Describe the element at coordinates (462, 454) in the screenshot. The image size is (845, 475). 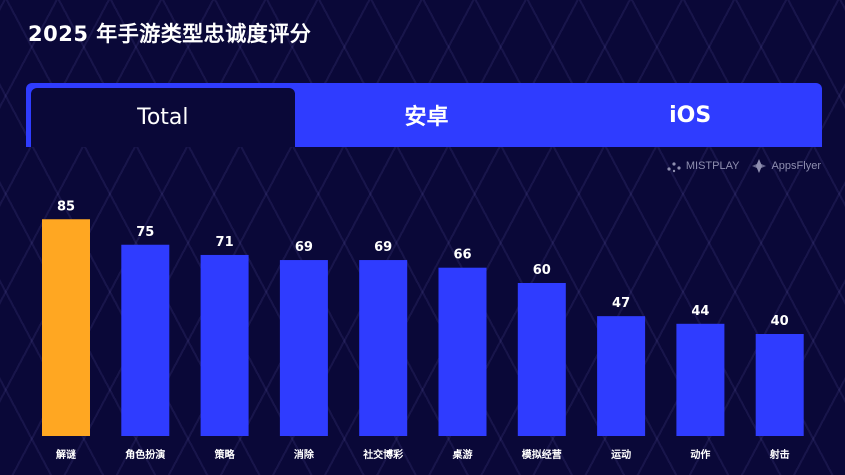
I see `category-label: 桌游` at that location.